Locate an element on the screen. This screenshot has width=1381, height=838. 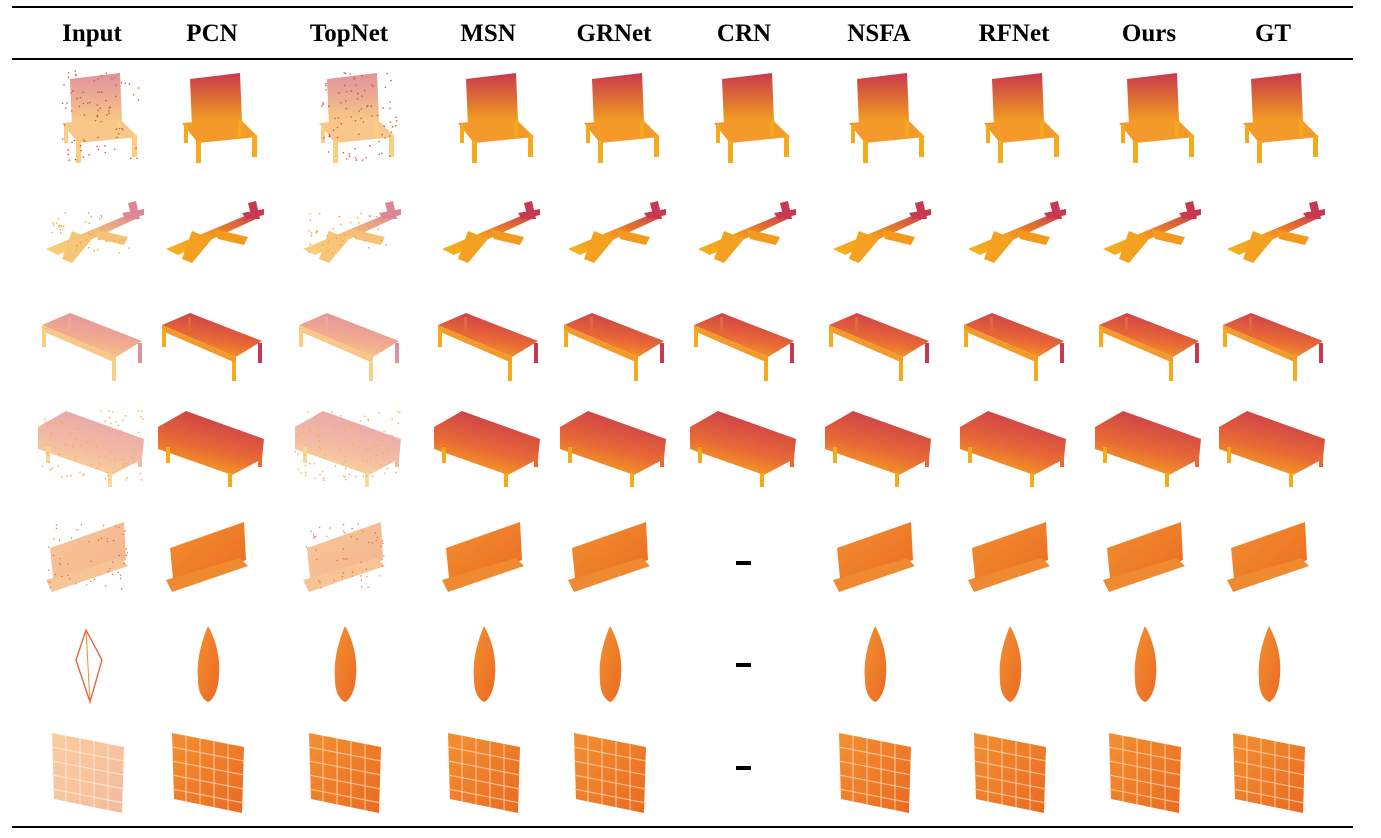
airplane-pcn-point-cloud is located at coordinates (212, 234).